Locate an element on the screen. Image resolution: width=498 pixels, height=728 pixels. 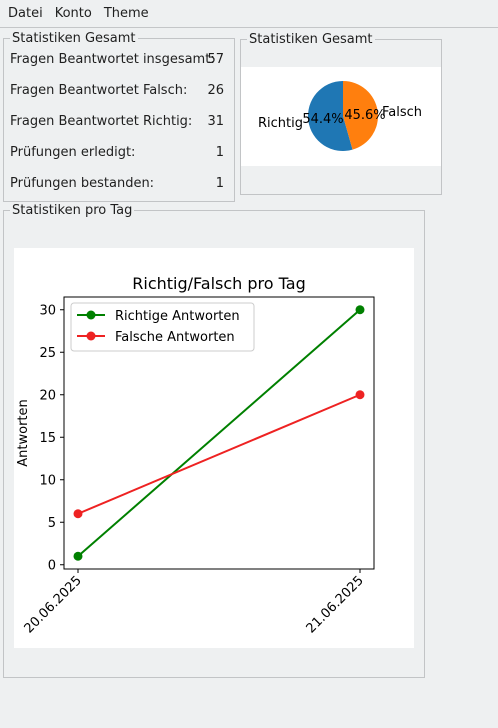
menu-konto: Konto is located at coordinates (73, 13).